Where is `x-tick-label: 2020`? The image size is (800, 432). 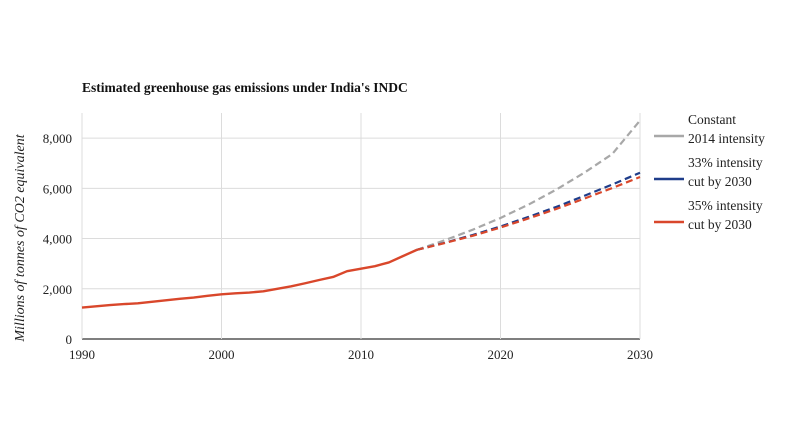
x-tick-label: 2020 is located at coordinates (501, 354).